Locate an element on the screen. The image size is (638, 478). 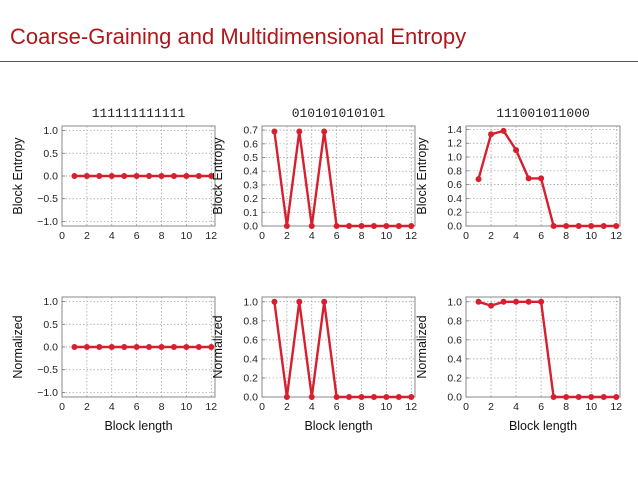
y-axis-label: Block Entropy is located at coordinates (218, 176).